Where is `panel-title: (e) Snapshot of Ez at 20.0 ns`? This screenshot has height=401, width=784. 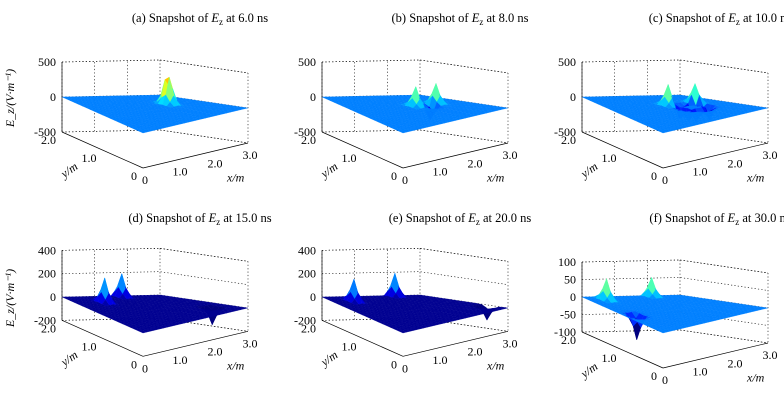
panel-title: (e) Snapshot of Ez at 20.0 ns is located at coordinates (460, 219).